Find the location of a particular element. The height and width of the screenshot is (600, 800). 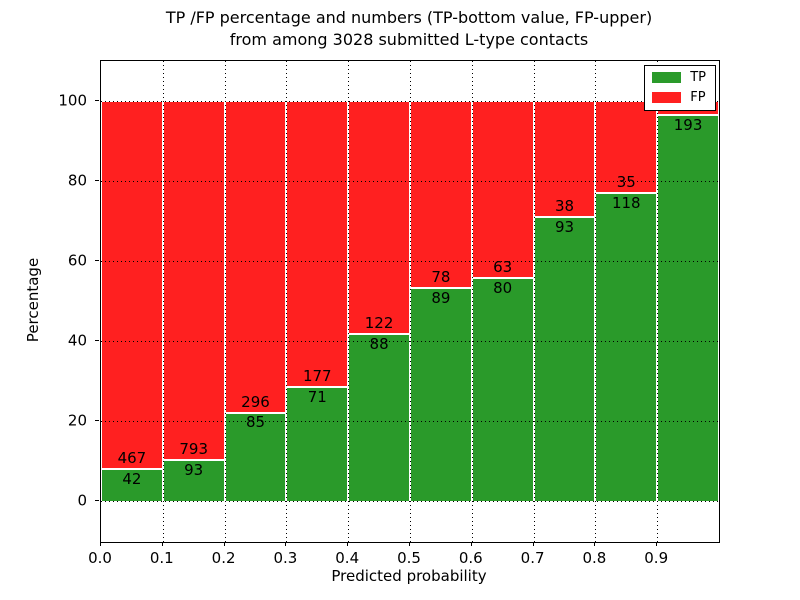

x-tick-label: 0.6 is located at coordinates (470, 558).